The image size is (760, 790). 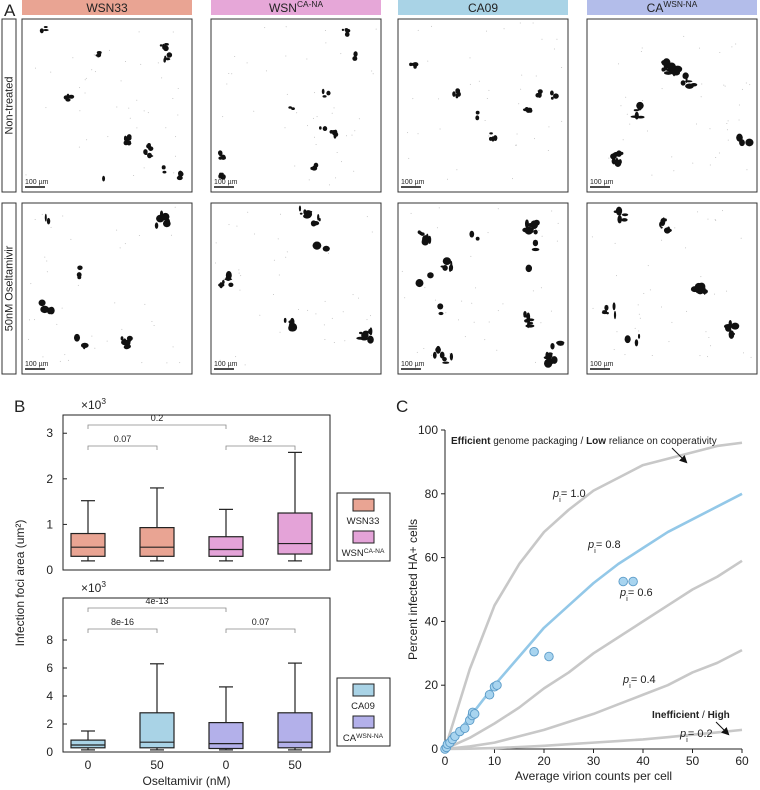 What do you see at coordinates (196, 492) in the screenshot?
I see `plot-frame` at bounding box center [196, 492].